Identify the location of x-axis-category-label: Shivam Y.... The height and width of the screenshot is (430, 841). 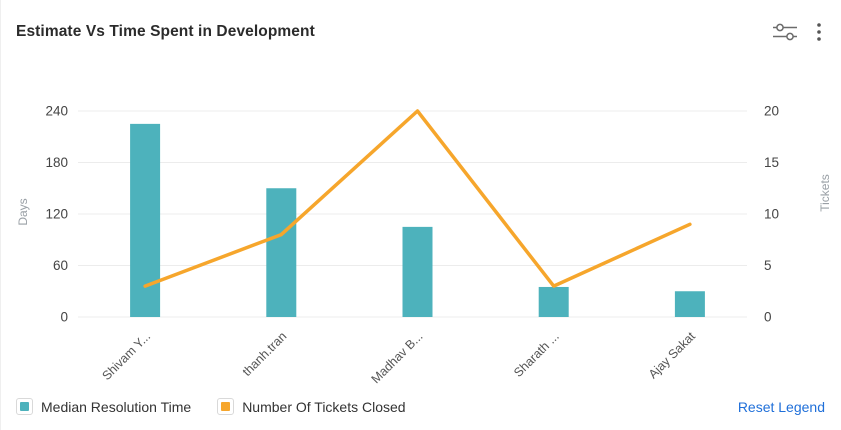
(126, 356).